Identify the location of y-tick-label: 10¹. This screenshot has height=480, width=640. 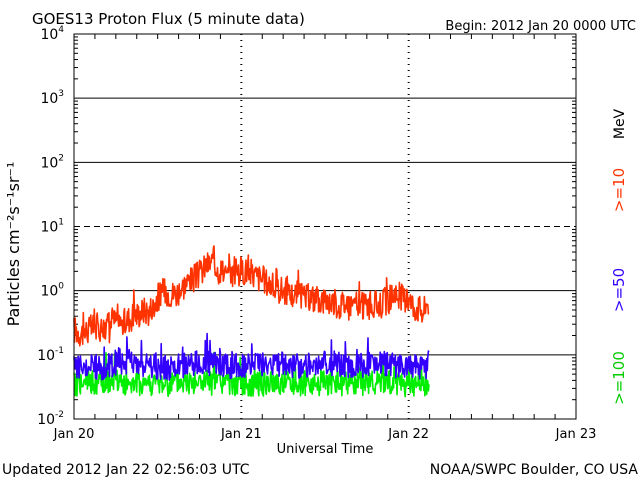
(52, 227).